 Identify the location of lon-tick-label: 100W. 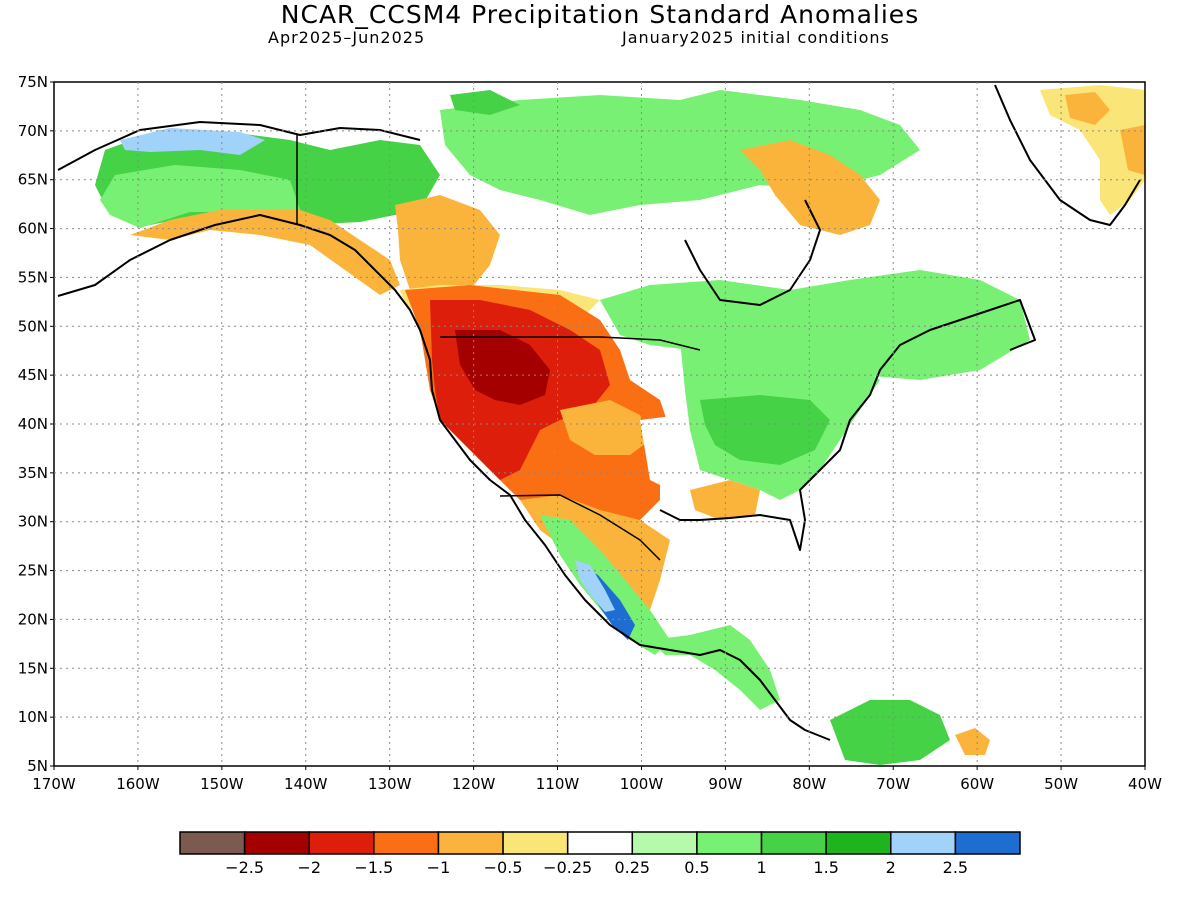
(642, 784).